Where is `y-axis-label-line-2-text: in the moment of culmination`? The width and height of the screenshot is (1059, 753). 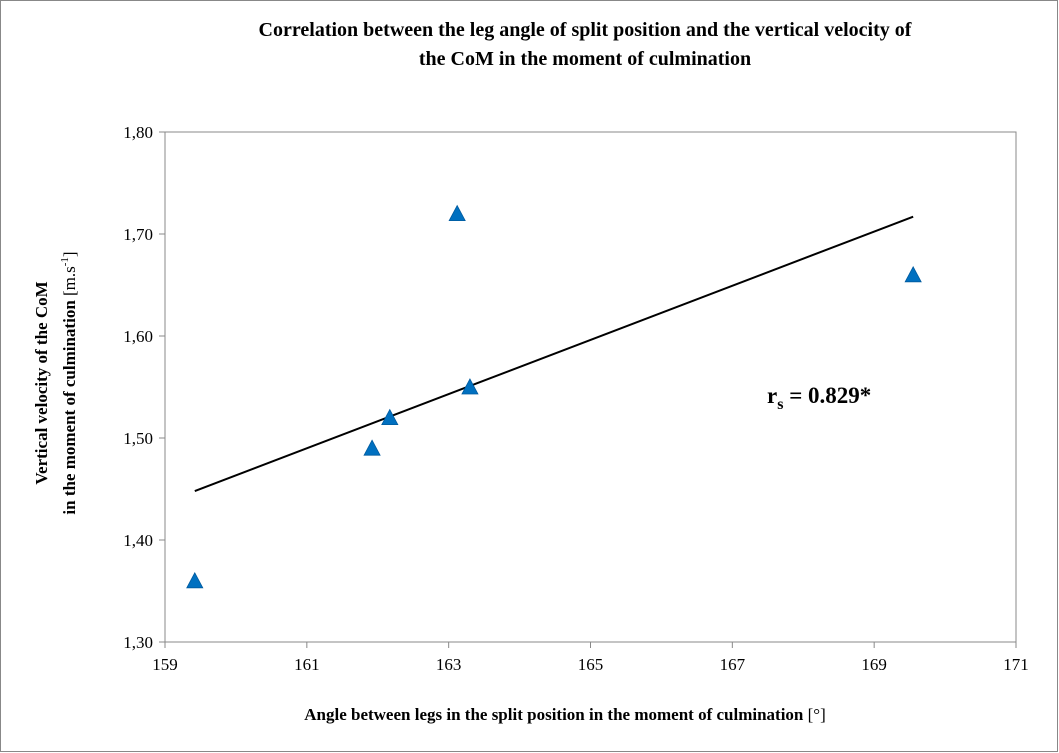
y-axis-label-line-2-text: in the moment of culmination is located at coordinates (69, 407).